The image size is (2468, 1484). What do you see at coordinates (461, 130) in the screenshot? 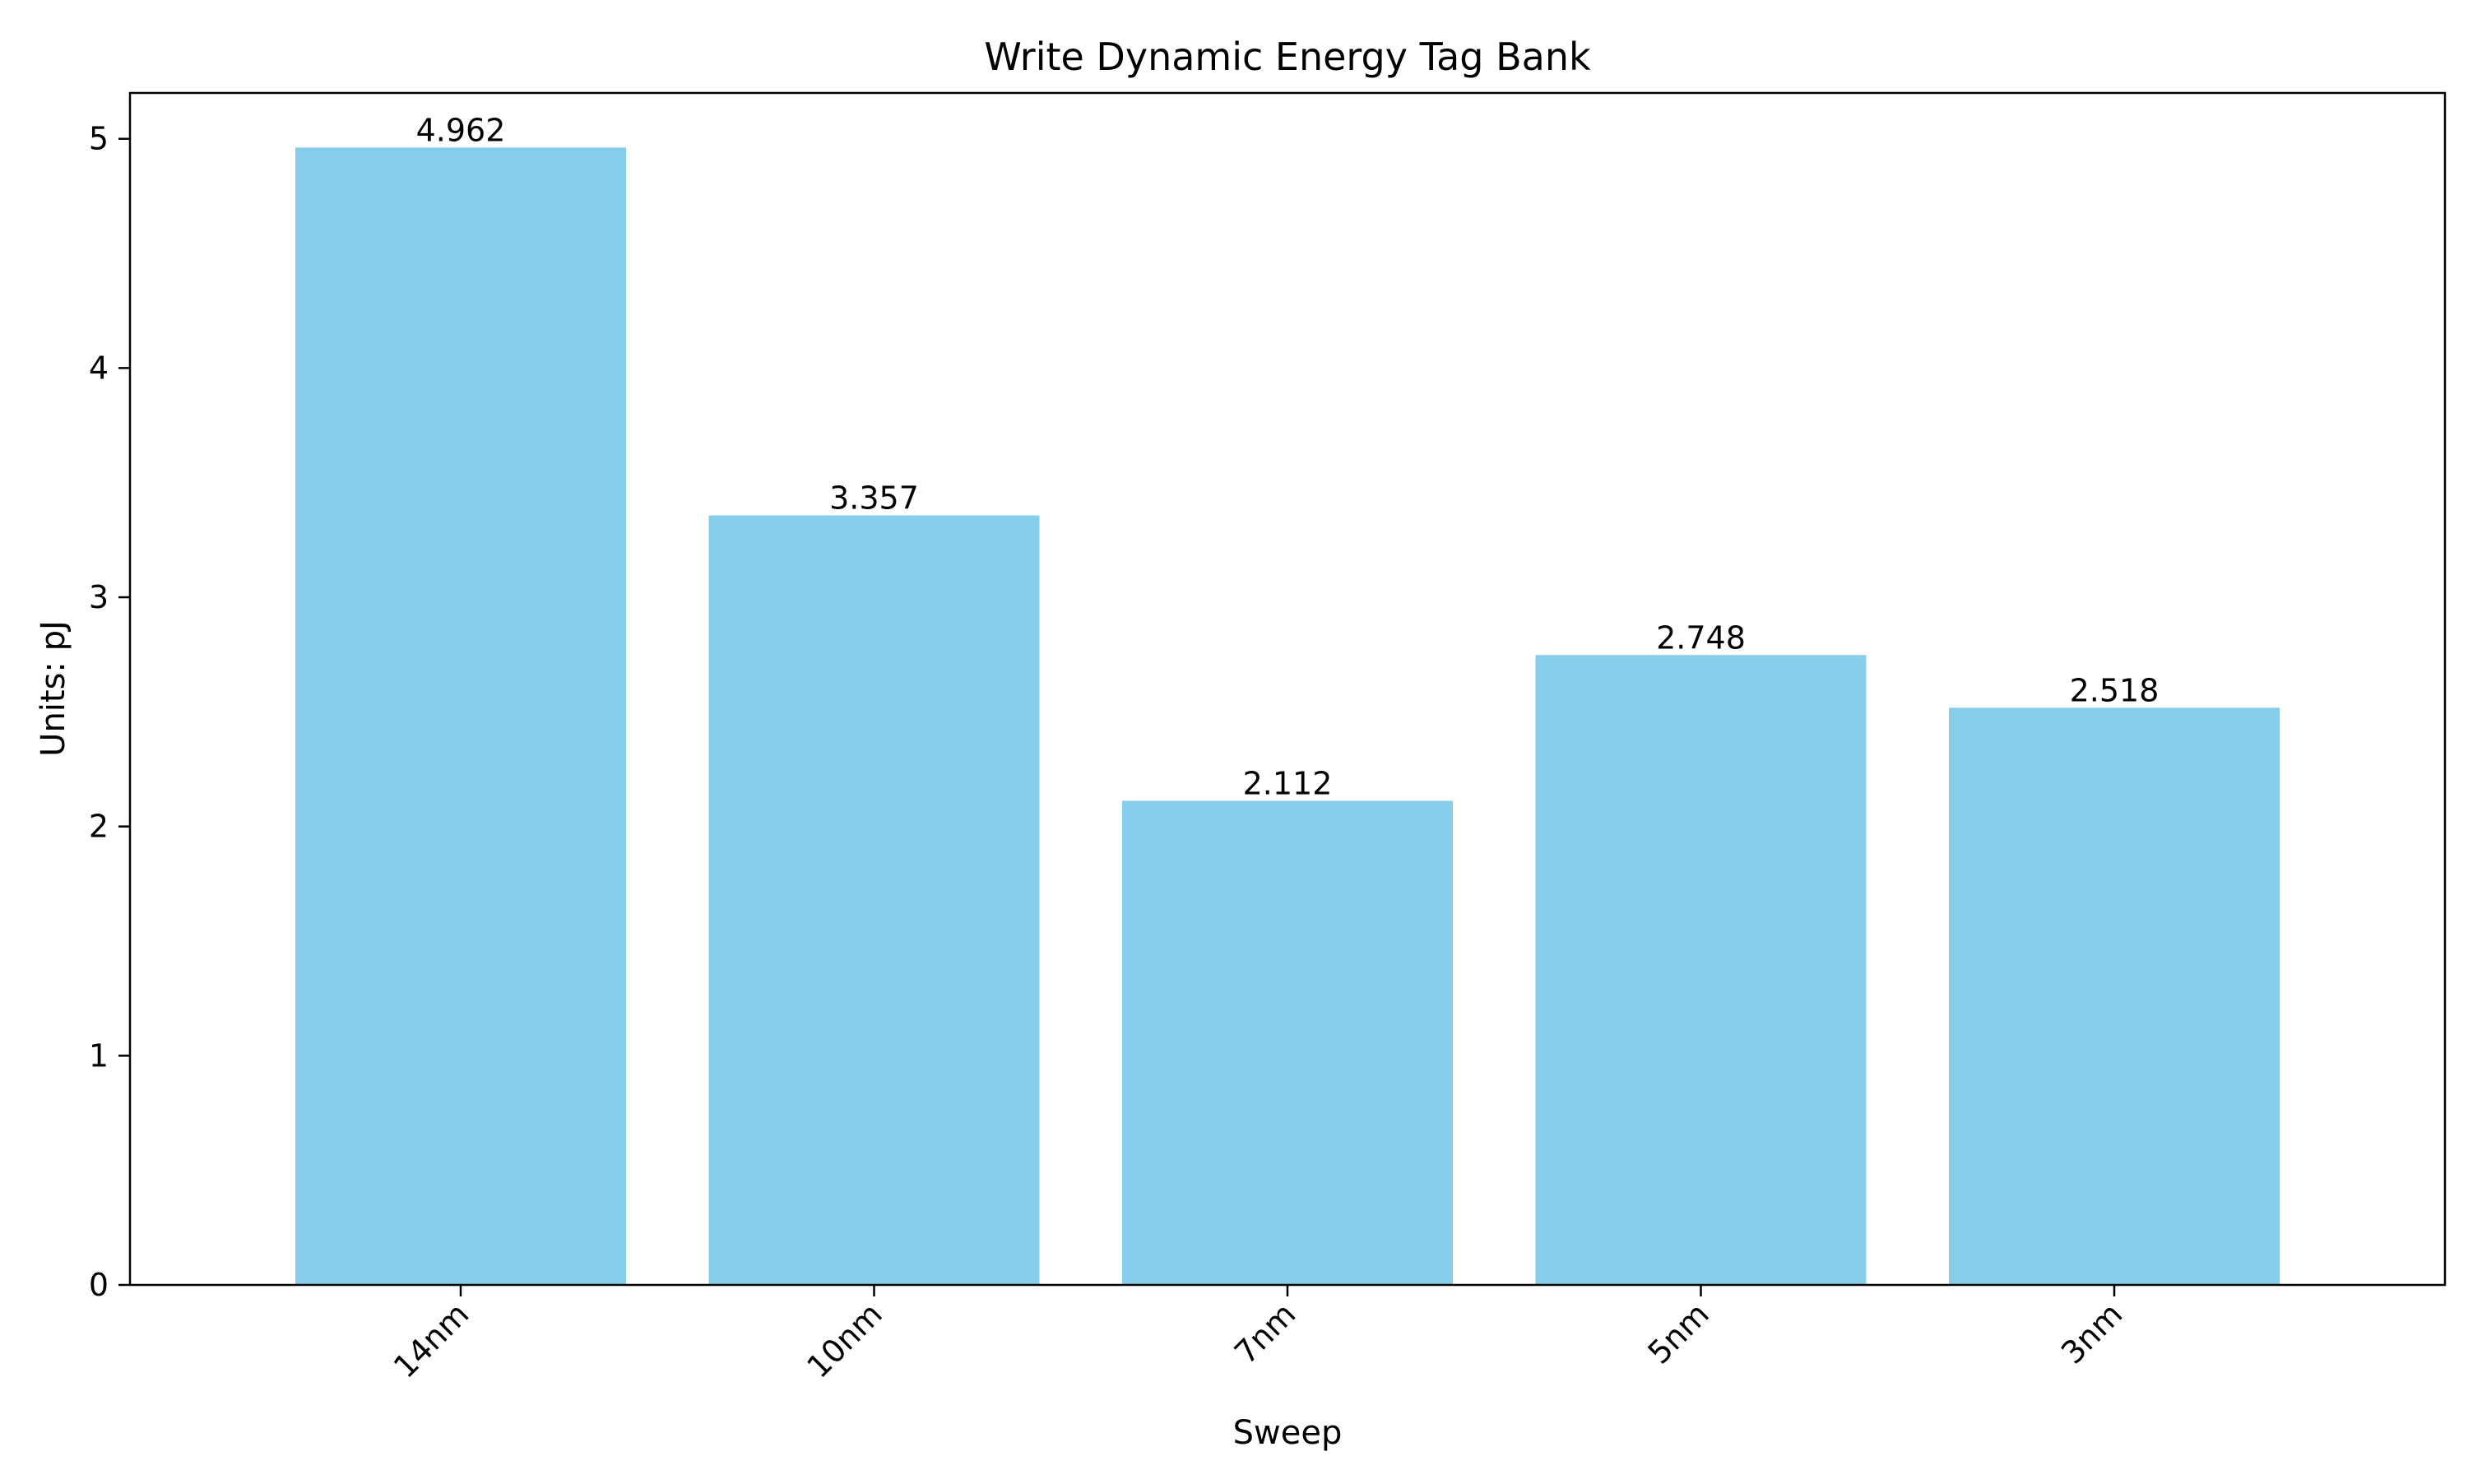
I see `bar-value-label: 4.962` at bounding box center [461, 130].